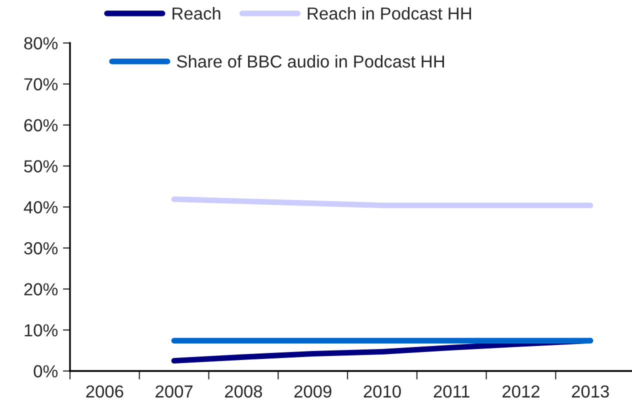  Describe the element at coordinates (196, 13) in the screenshot. I see `legend-label: Reach` at that location.